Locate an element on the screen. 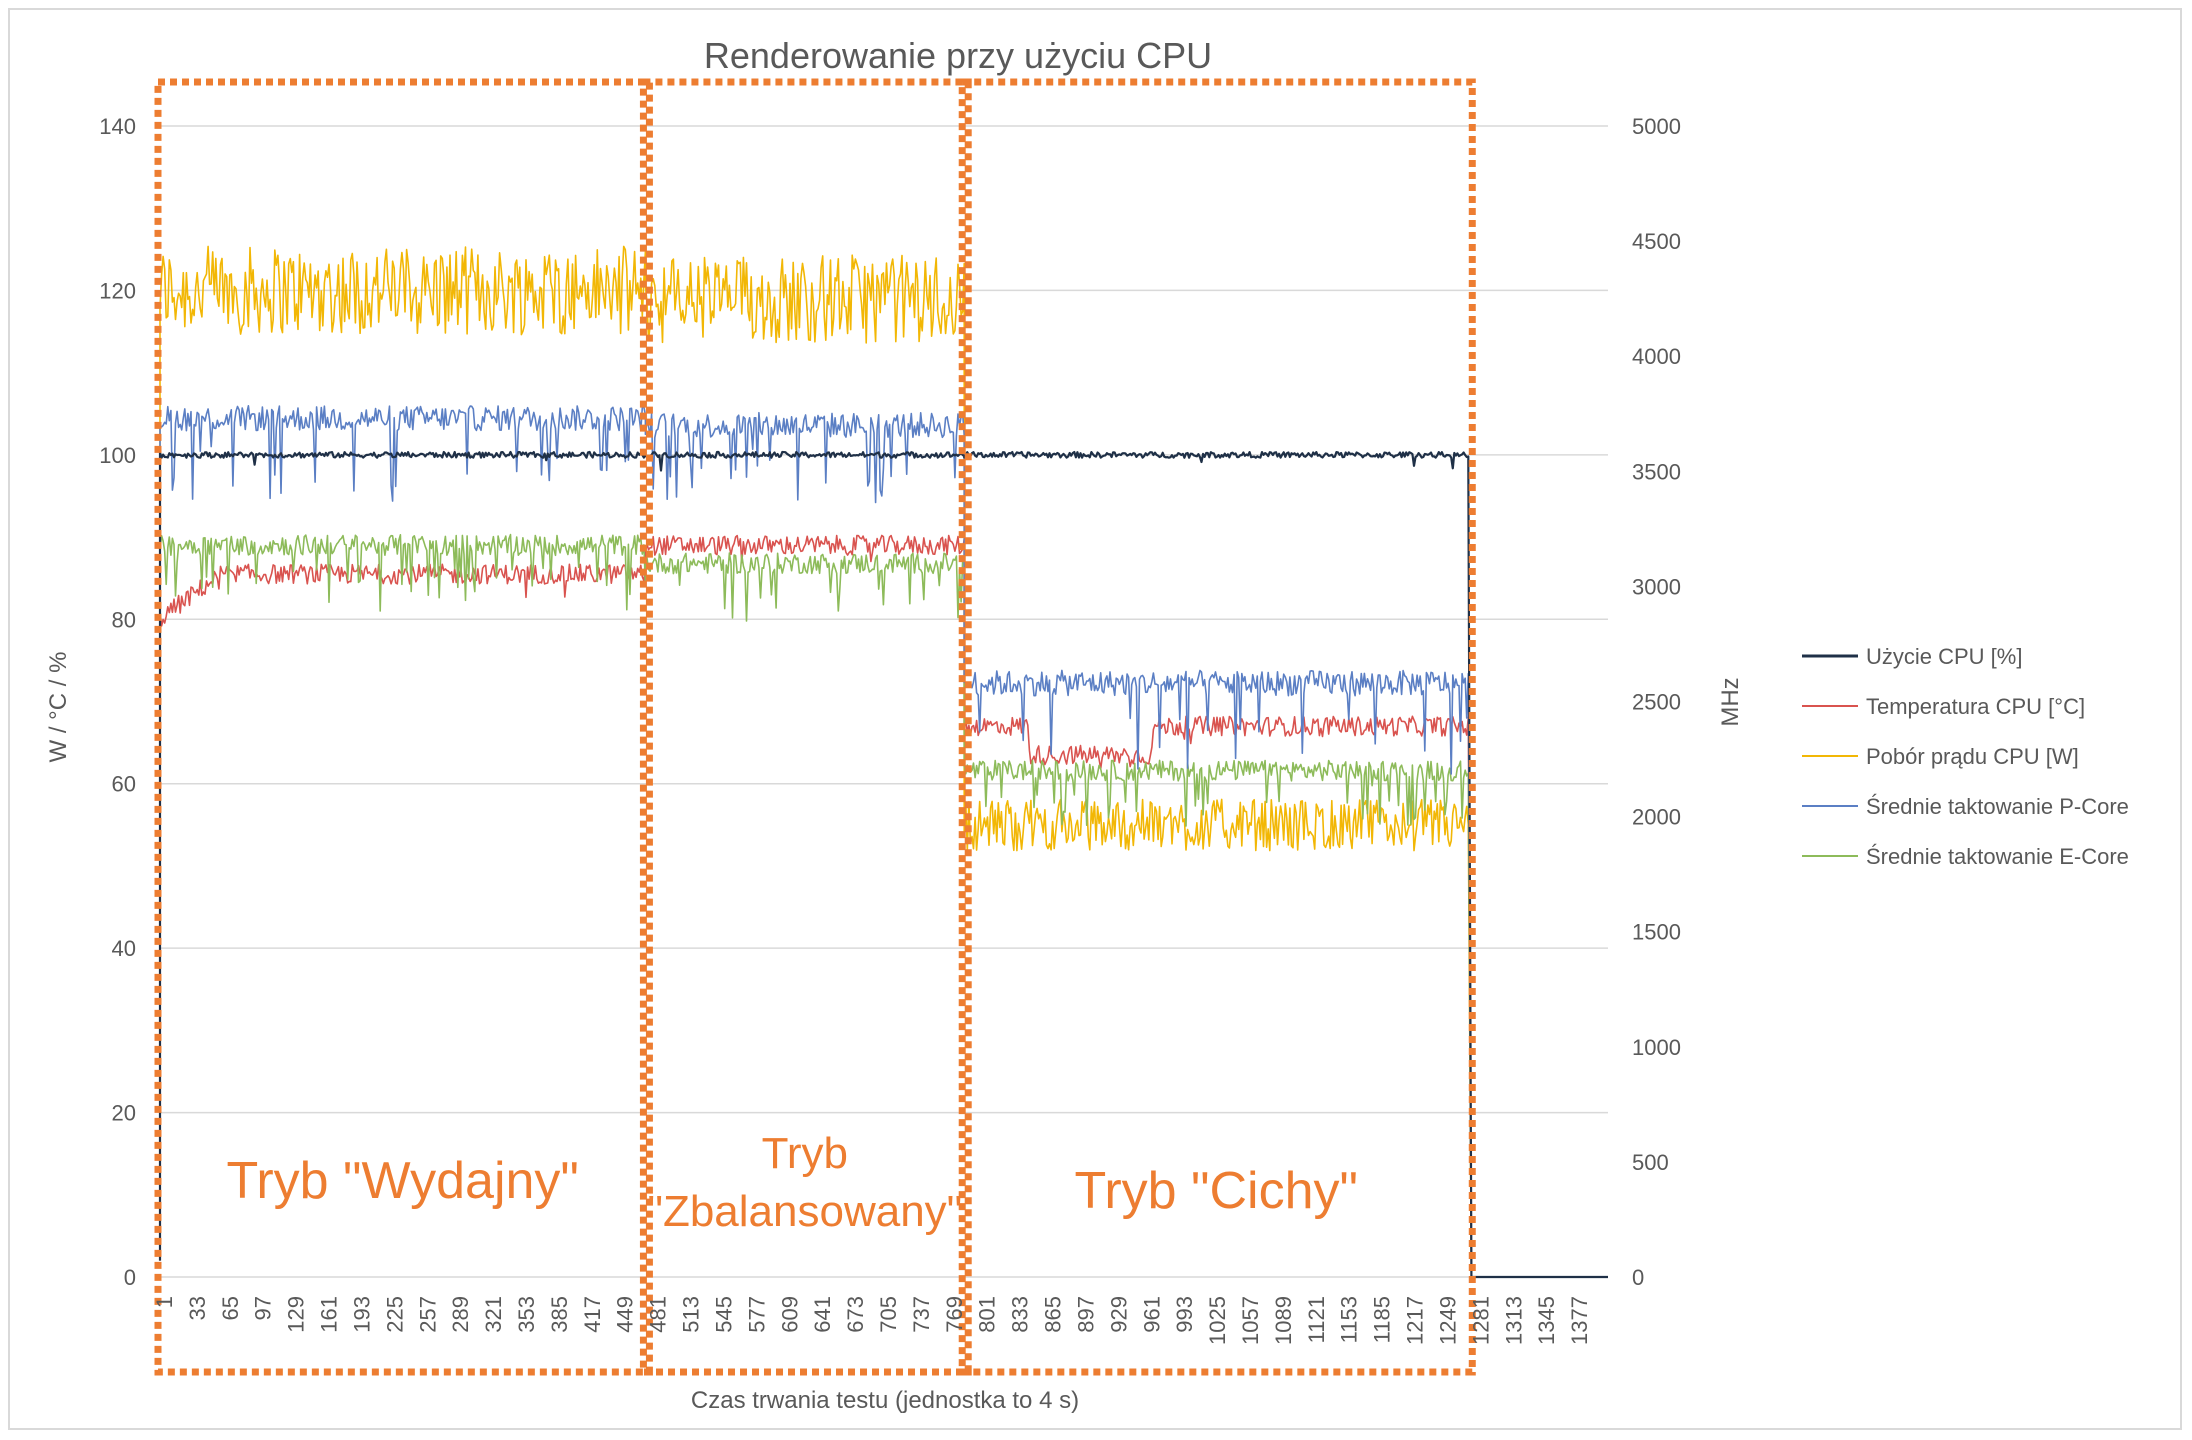 The width and height of the screenshot is (2192, 1440). x-tick-label: 225 is located at coordinates (394, 1314).